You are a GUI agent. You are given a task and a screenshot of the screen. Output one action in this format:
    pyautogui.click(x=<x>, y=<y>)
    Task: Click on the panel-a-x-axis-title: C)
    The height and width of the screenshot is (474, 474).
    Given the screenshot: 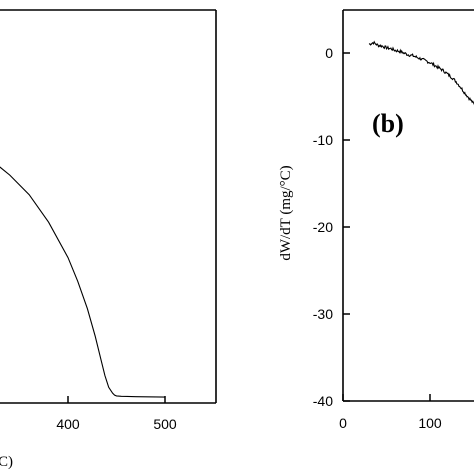 What is the action you would take?
    pyautogui.click(x=6, y=462)
    